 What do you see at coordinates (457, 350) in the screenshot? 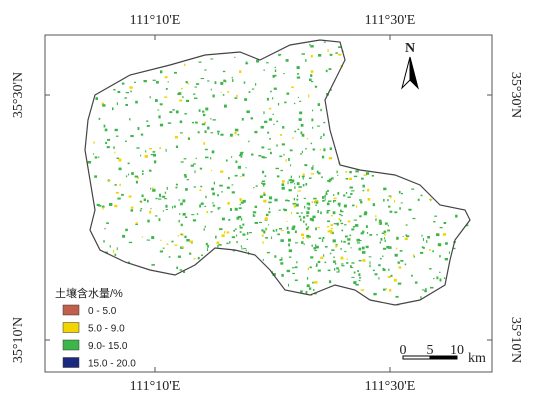
I see `scale-label: 10` at bounding box center [457, 350].